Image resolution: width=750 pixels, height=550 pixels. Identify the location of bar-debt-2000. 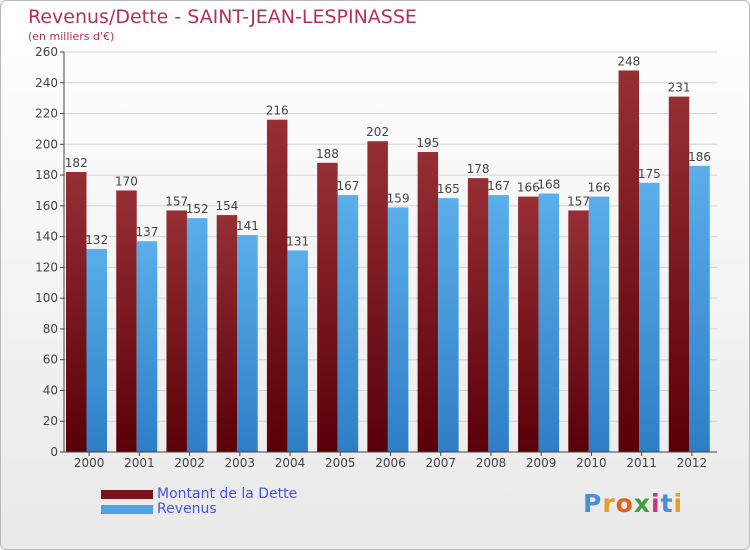
(76, 312).